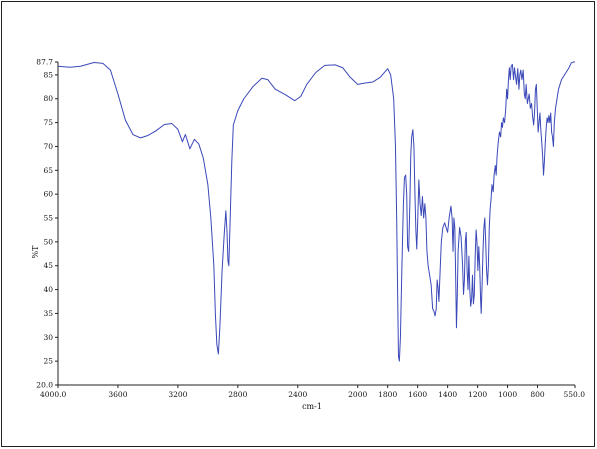  Describe the element at coordinates (537, 394) in the screenshot. I see `x-tick-label: 800` at that location.